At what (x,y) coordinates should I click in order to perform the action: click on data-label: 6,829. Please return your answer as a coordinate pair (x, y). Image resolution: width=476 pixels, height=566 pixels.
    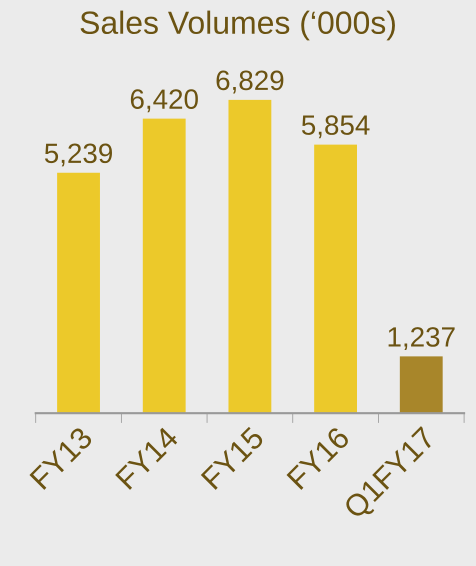
    Looking at the image, I should click on (250, 82).